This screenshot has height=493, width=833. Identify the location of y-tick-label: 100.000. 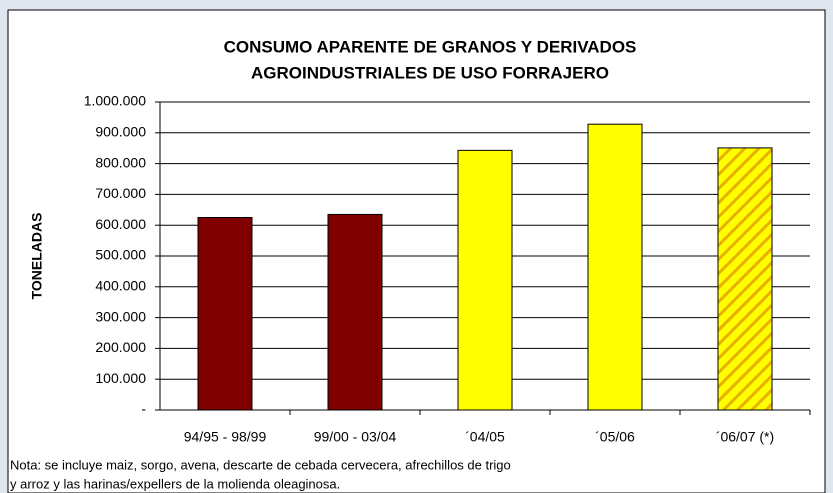
(120, 378).